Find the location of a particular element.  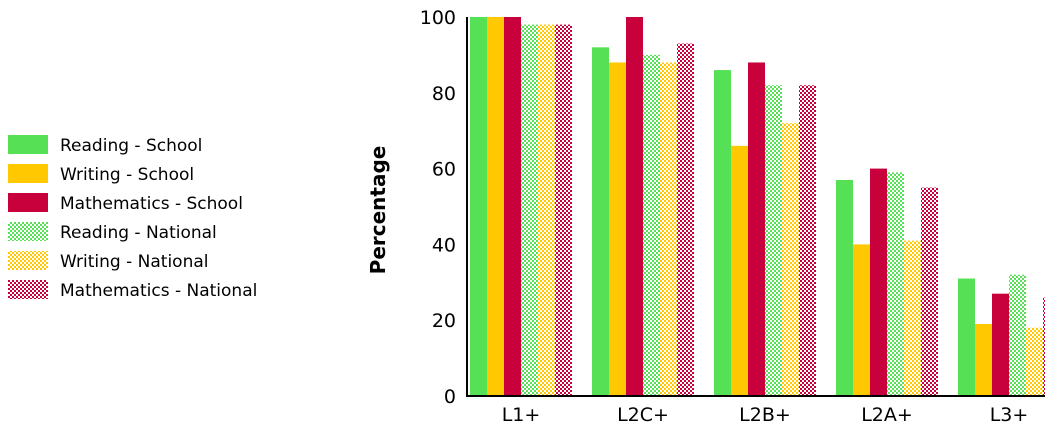

legend-label: Reading - School is located at coordinates (131, 146).